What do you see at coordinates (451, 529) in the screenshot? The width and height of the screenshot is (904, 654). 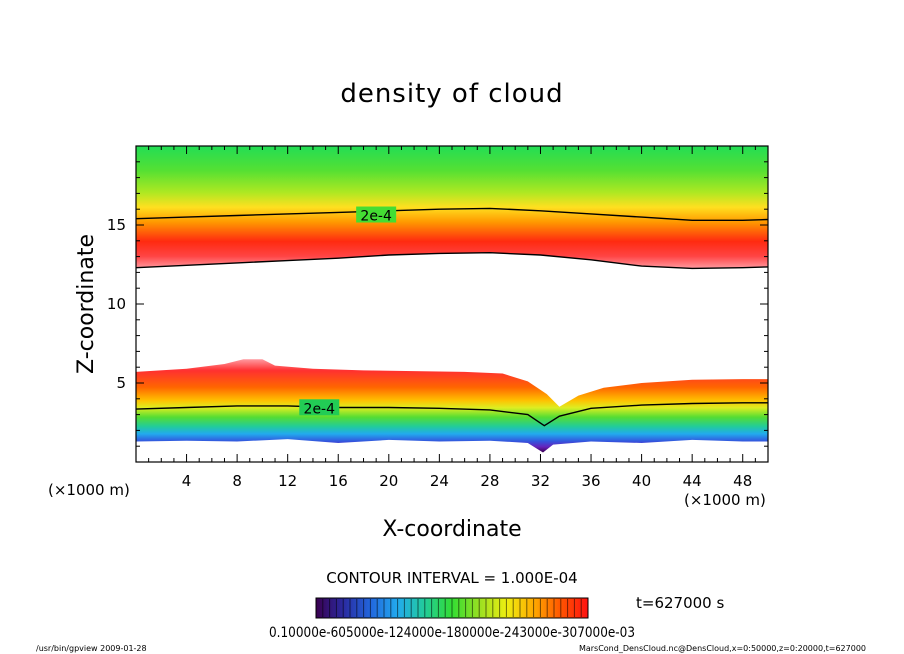 I see `x-axis-label: X-coordinate` at bounding box center [451, 529].